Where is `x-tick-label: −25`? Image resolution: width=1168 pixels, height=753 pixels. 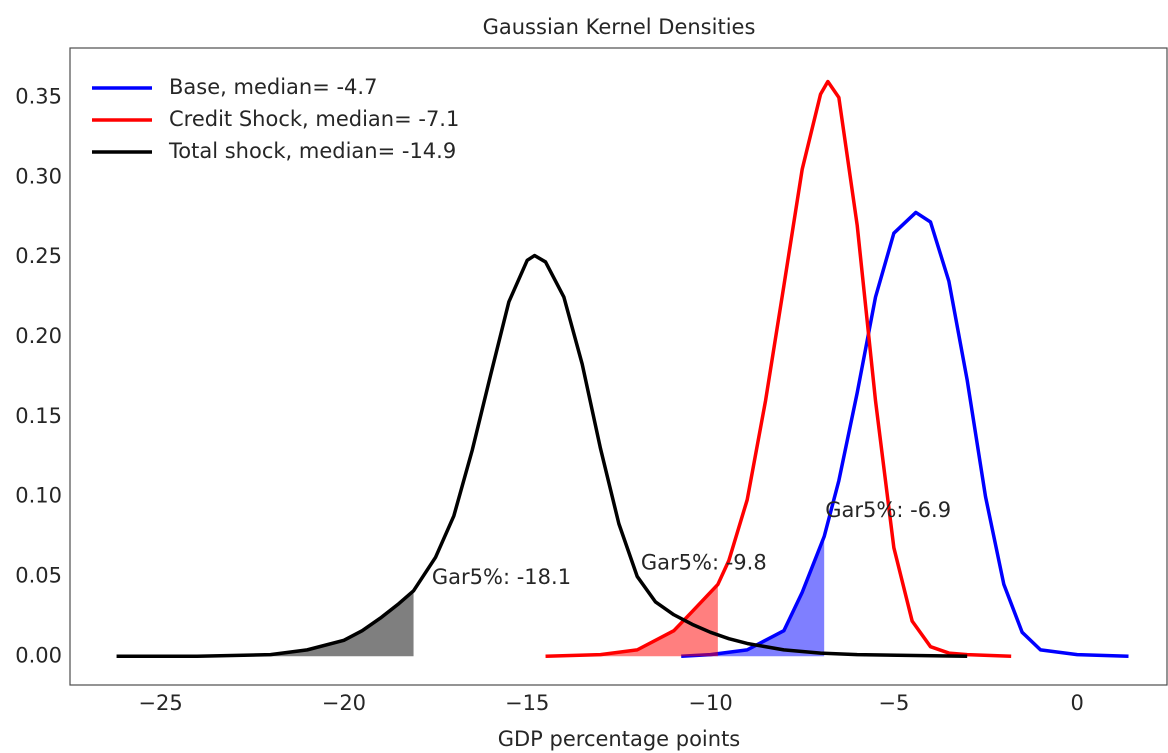
x-tick-label: −25 is located at coordinates (160, 703).